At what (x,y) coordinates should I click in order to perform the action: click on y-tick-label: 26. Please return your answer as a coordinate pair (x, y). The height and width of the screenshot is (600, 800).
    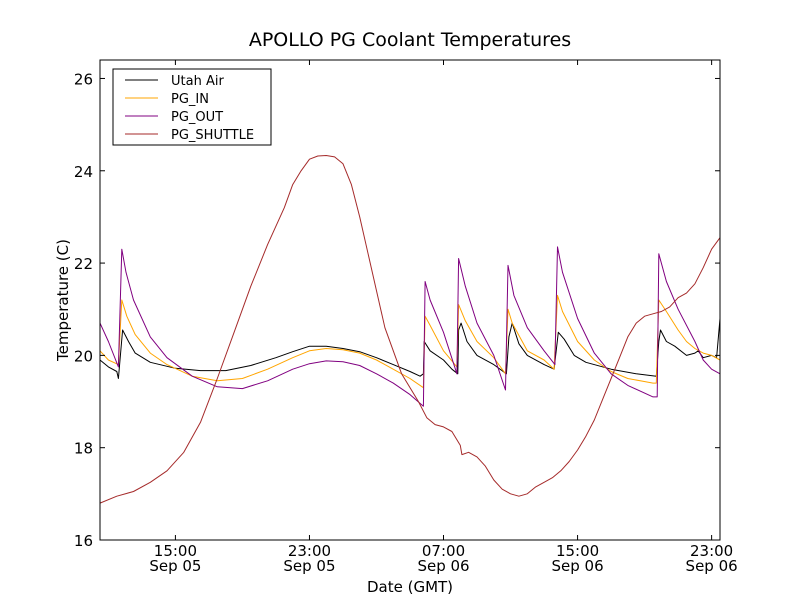
    Looking at the image, I should click on (83, 79).